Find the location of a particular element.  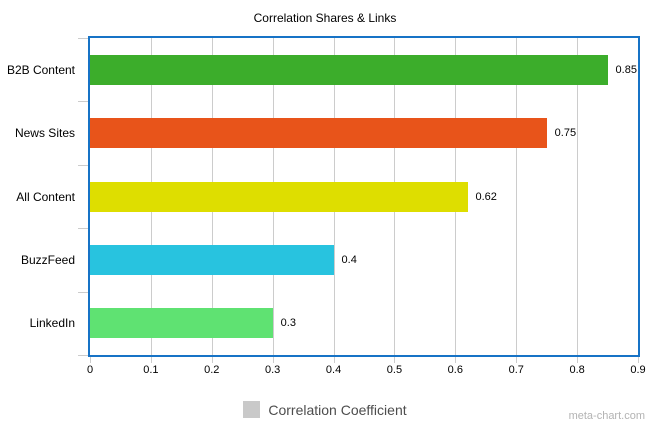

legend-label: Correlation Coefficient is located at coordinates (337, 409).